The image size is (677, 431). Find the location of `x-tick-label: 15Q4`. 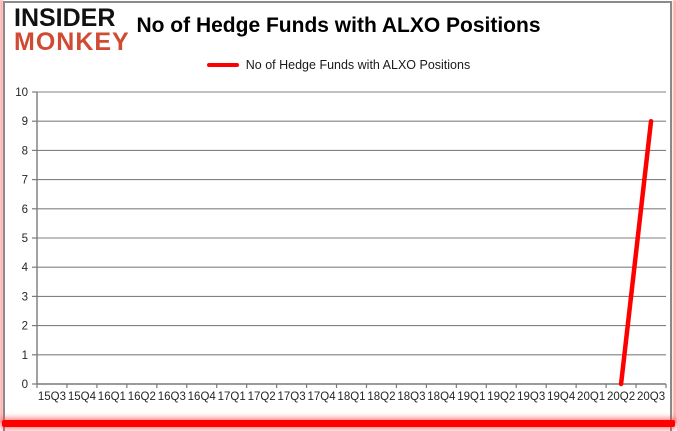

x-tick-label: 15Q4 is located at coordinates (82, 397).